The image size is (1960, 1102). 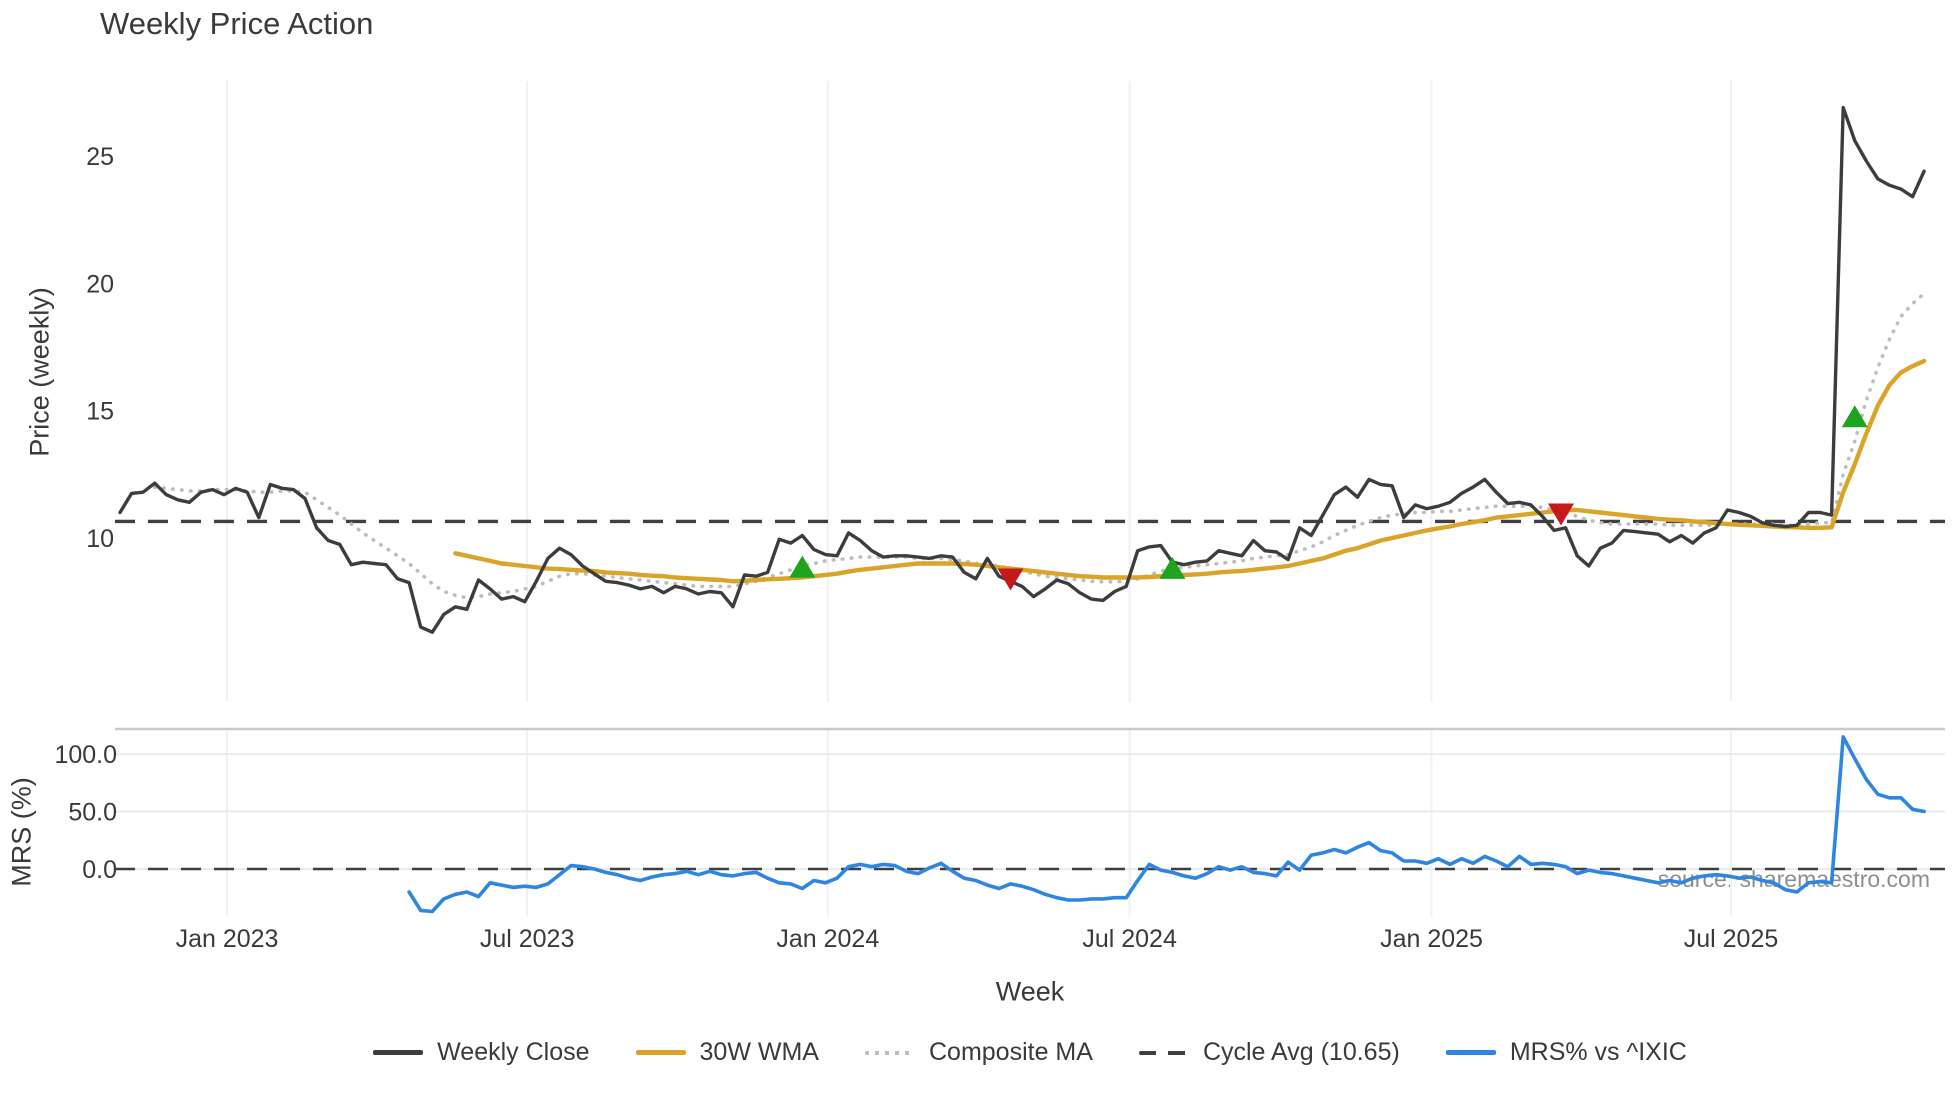 I want to click on legend-item-composite-ma: Composite MA, so click(x=978, y=1052).